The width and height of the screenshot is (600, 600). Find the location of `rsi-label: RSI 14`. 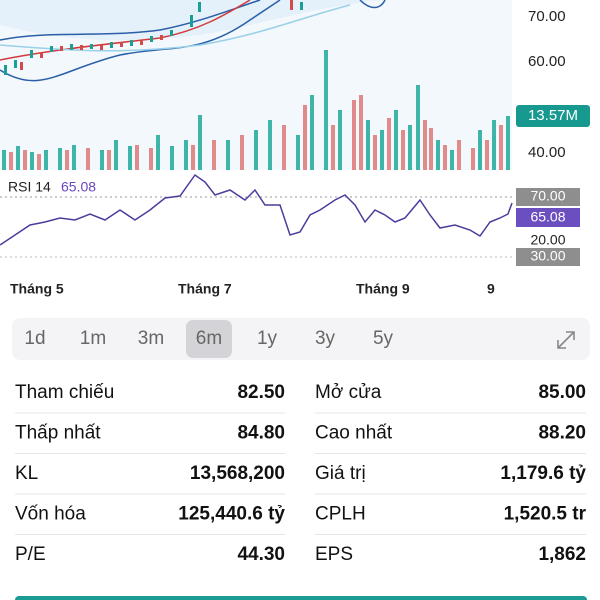

rsi-label: RSI 14 is located at coordinates (29, 187).